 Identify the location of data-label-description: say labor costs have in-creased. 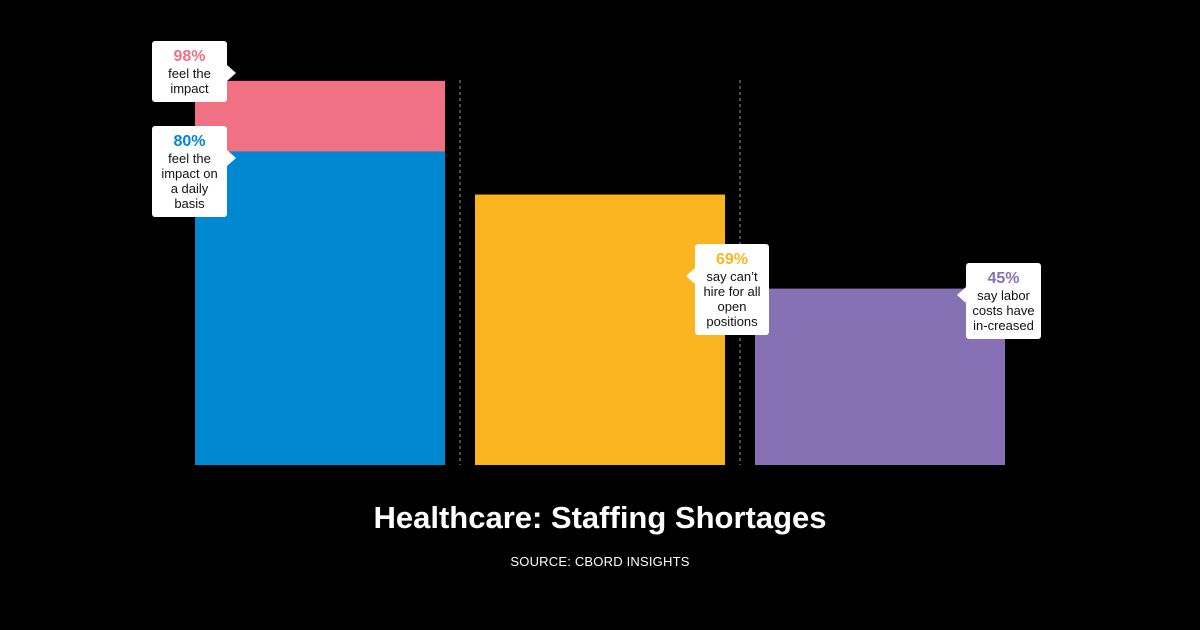
(1003, 310).